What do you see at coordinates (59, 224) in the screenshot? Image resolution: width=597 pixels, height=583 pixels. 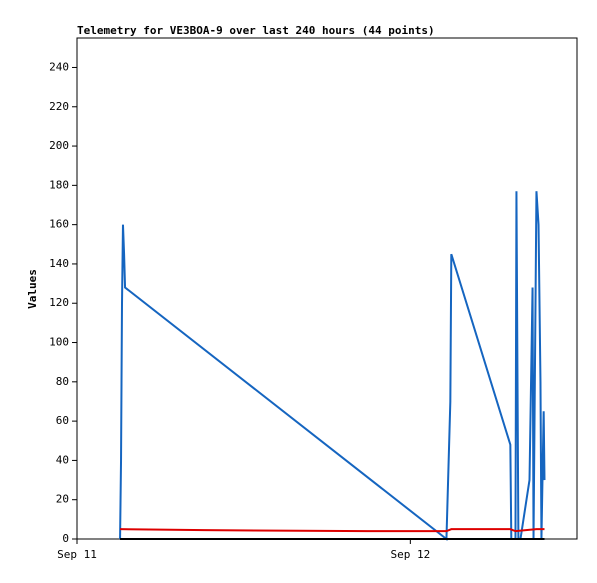 I see `y-tick-label: 160` at bounding box center [59, 224].